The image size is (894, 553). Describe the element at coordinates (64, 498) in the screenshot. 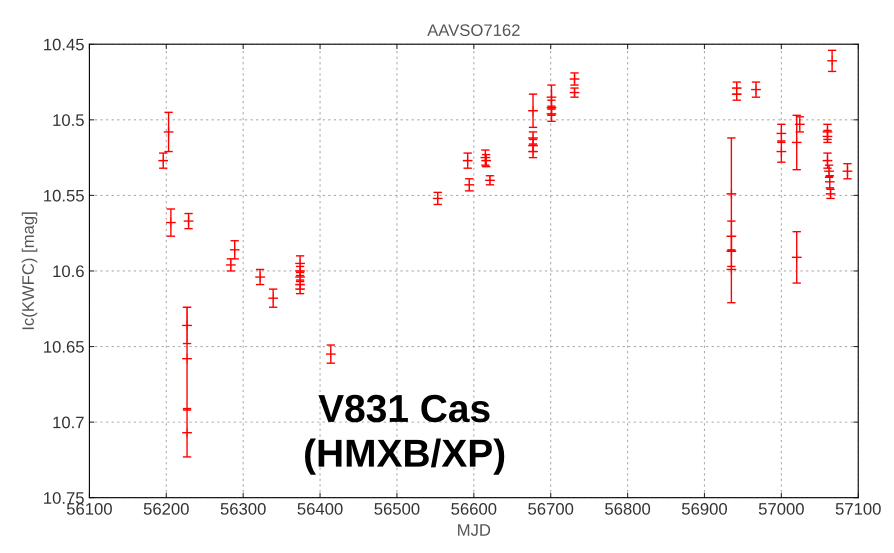

I see `y-tick-label: 10.75` at that location.